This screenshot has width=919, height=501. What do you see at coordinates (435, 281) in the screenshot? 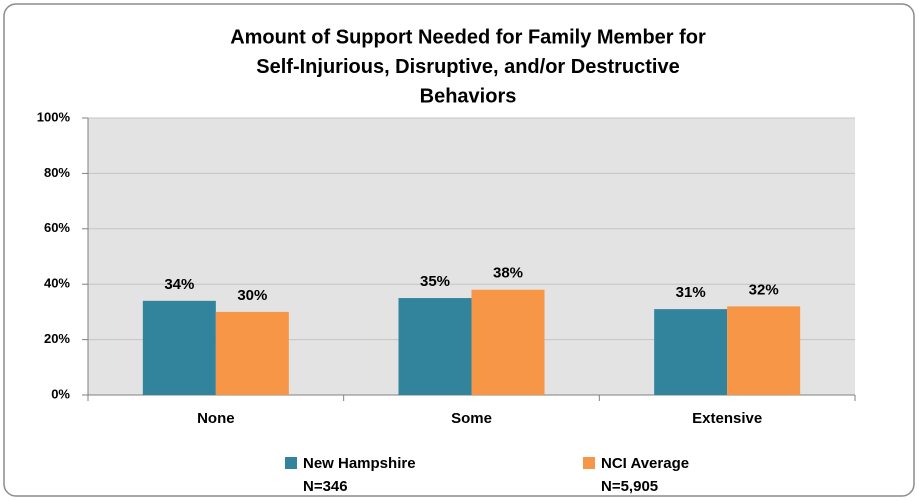
I see `data-label: 35%` at bounding box center [435, 281].